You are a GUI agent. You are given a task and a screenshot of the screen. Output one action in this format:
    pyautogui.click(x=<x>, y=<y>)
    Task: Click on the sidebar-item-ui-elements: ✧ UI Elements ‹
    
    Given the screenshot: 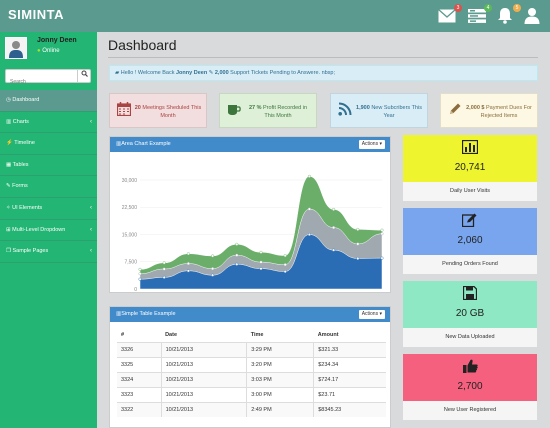 What is the action you would take?
    pyautogui.click(x=48, y=209)
    